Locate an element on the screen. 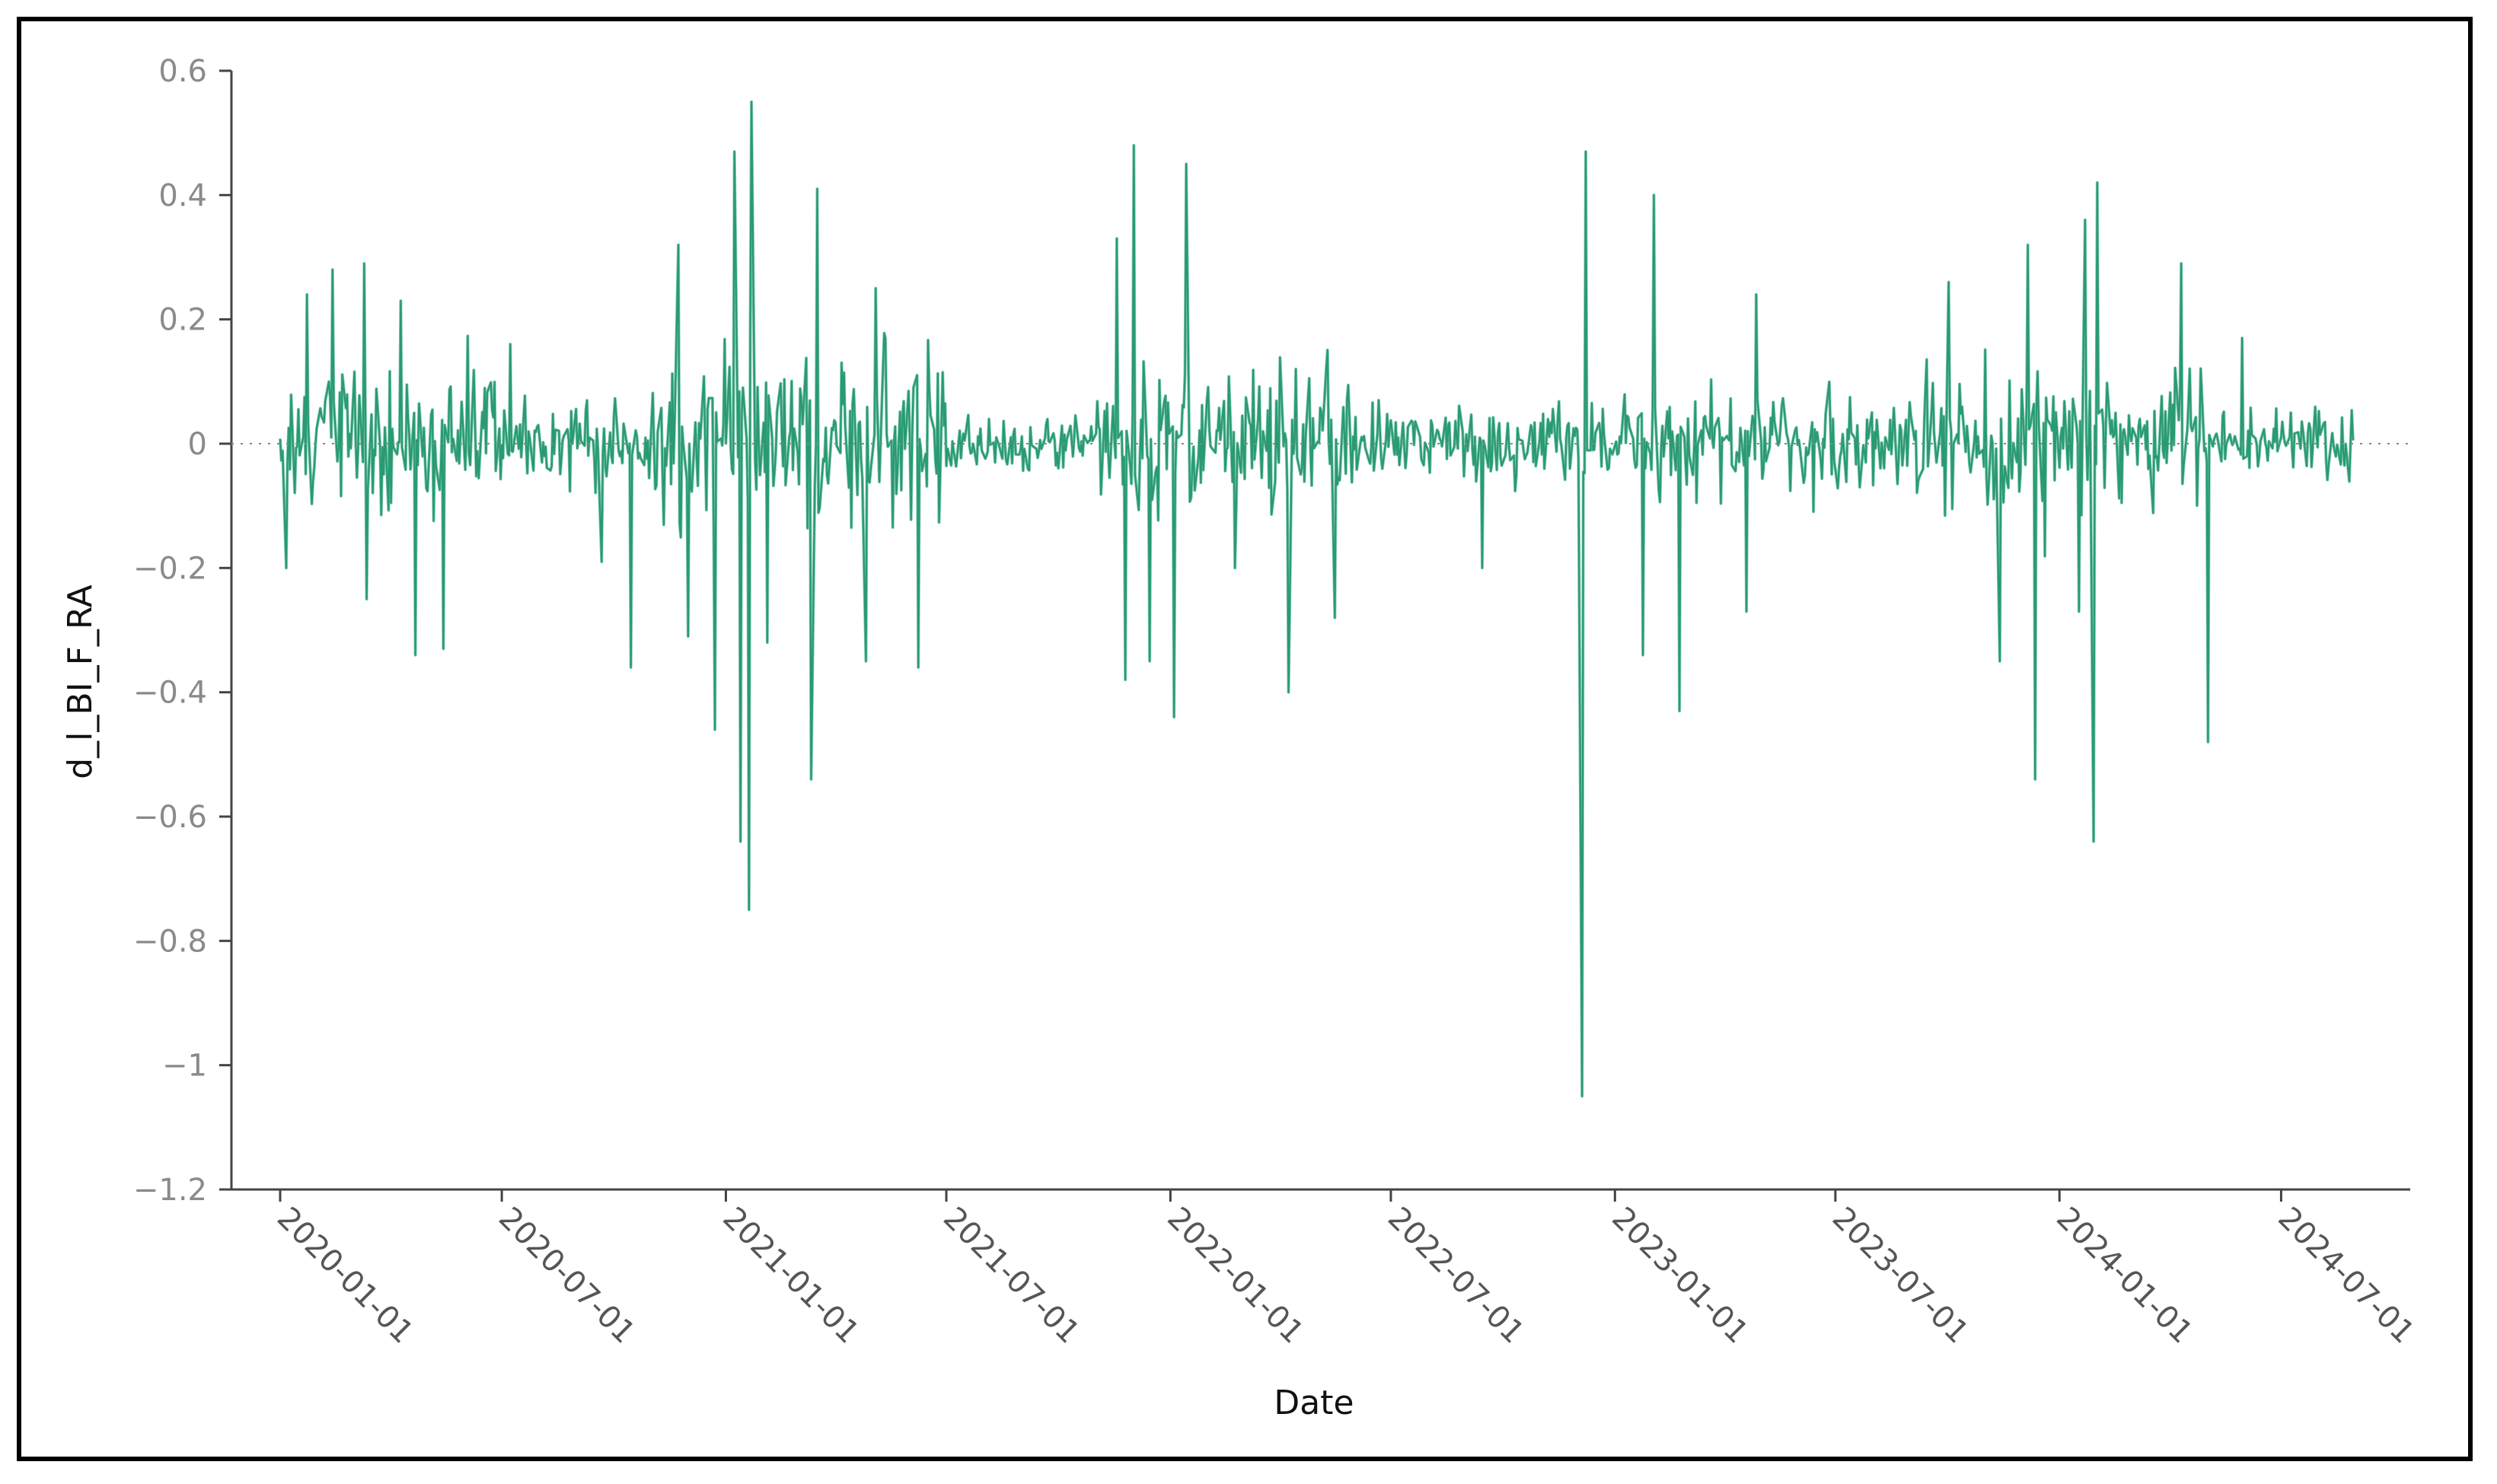 Image resolution: width=2497 pixels, height=1484 pixels. y-tick-label: −0.6 is located at coordinates (170, 818).